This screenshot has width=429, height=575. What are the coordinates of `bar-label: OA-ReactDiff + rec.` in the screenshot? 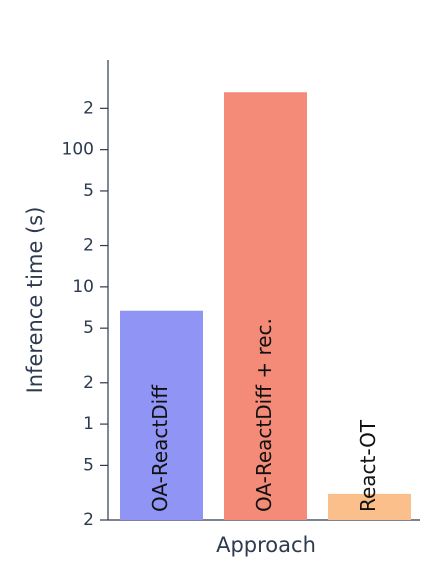 It's located at (264, 415).